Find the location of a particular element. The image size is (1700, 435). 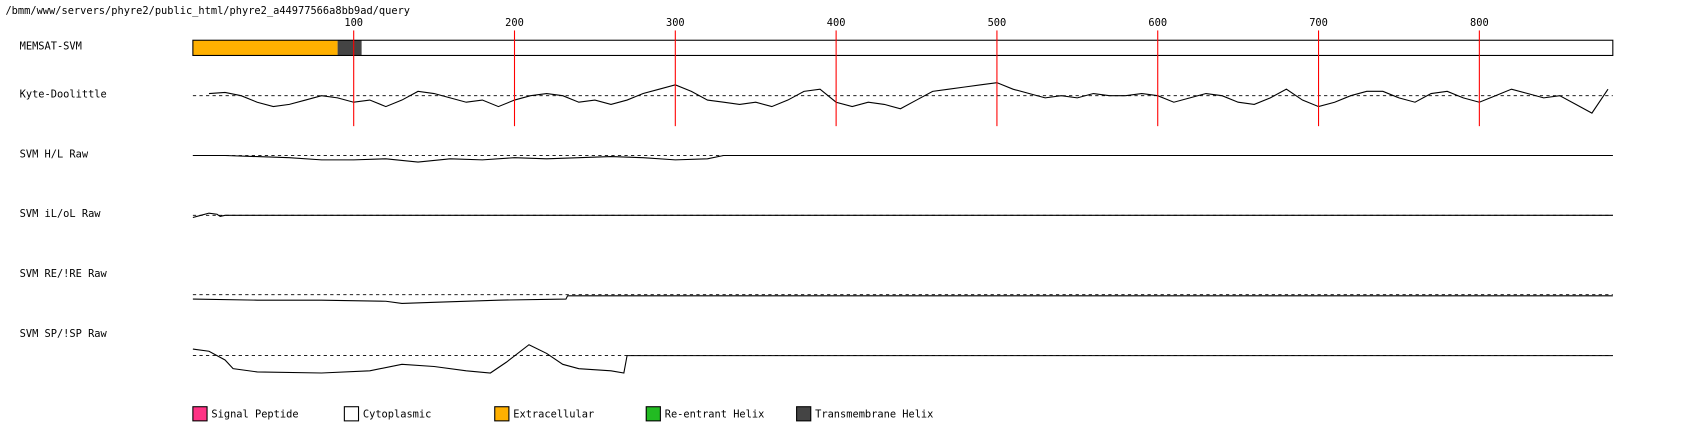

x-tick-label: 700 is located at coordinates (1318, 23).